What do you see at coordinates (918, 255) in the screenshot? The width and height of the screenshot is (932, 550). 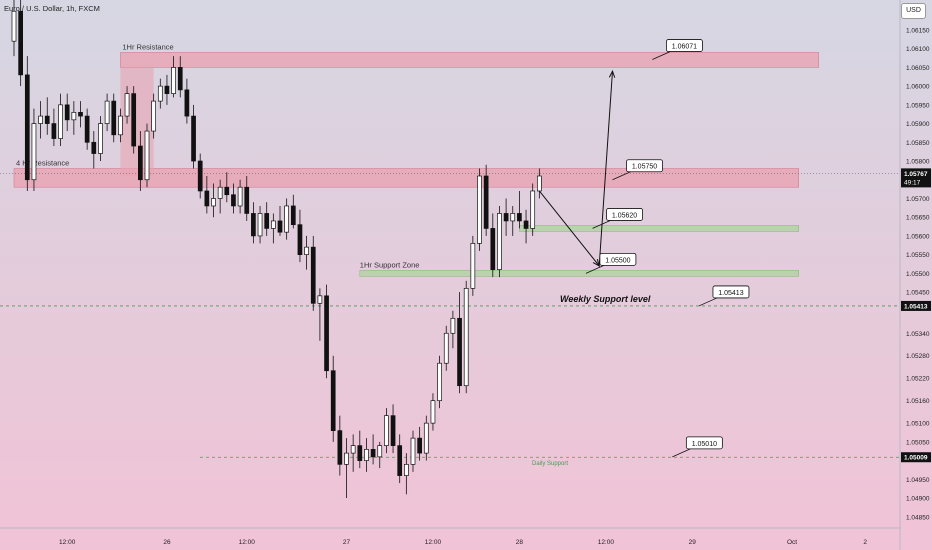 I see `y-tick-label: 1.05550` at bounding box center [918, 255].